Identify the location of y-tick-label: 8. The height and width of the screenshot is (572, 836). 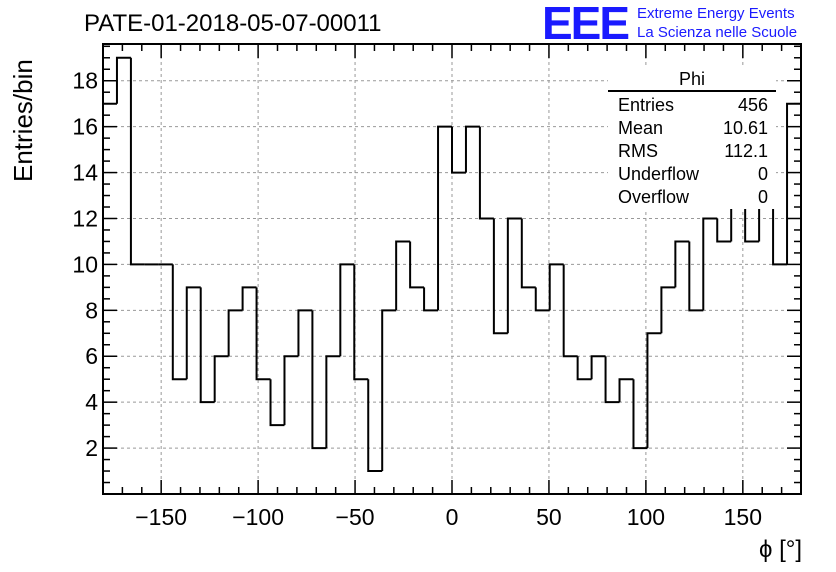
(91, 310).